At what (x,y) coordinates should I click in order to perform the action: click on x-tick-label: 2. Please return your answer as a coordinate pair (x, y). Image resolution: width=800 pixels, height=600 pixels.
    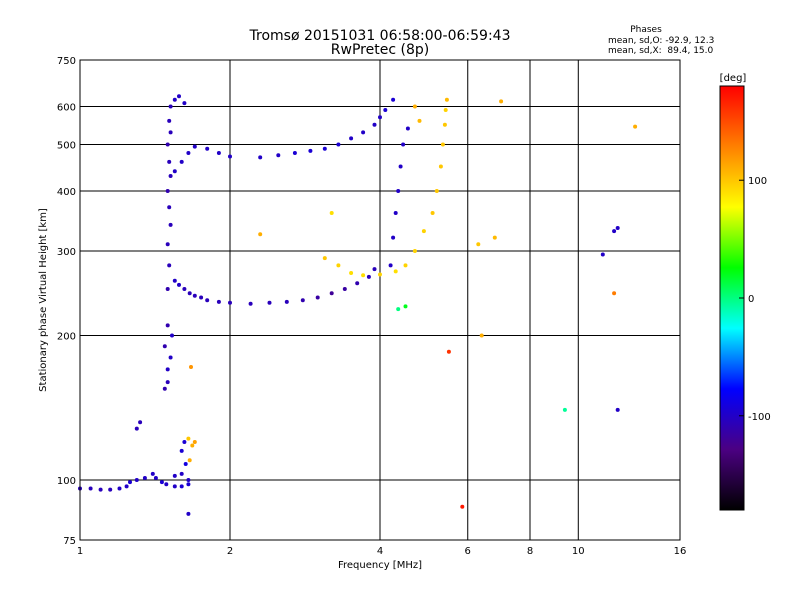
    Looking at the image, I should click on (230, 551).